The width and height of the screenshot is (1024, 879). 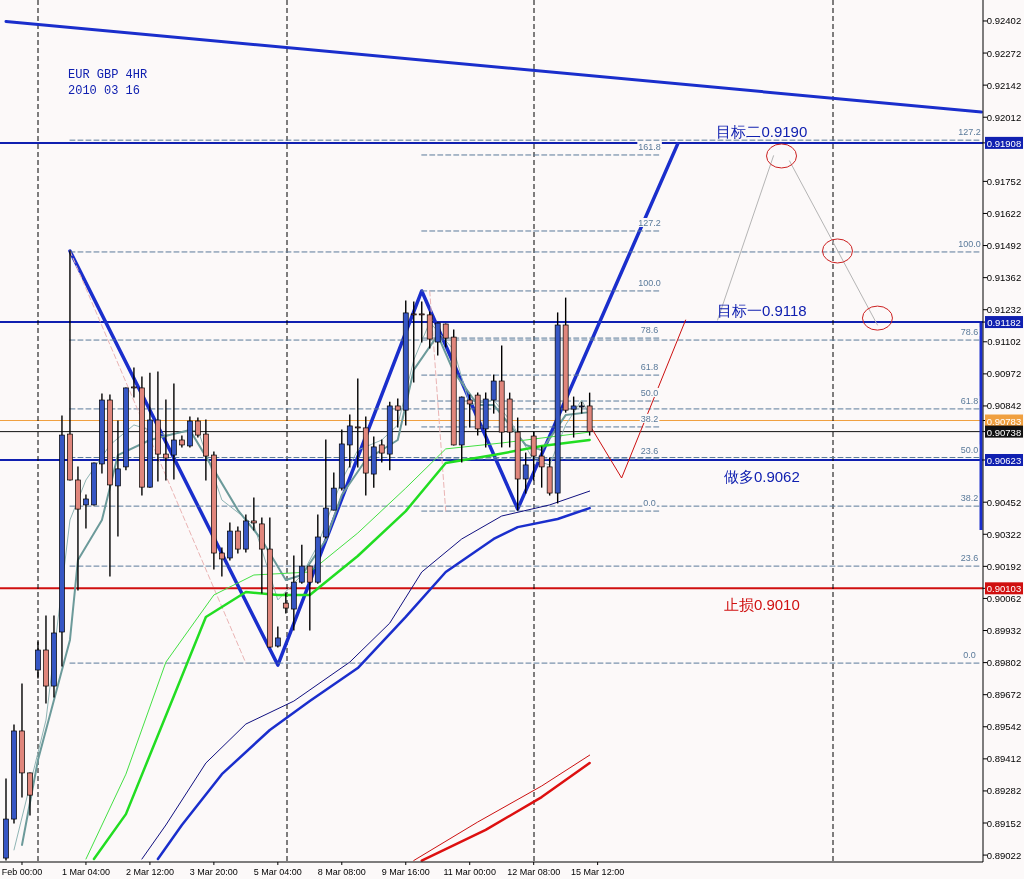 I want to click on y-tick-label: 0.89802, so click(x=1004, y=663).